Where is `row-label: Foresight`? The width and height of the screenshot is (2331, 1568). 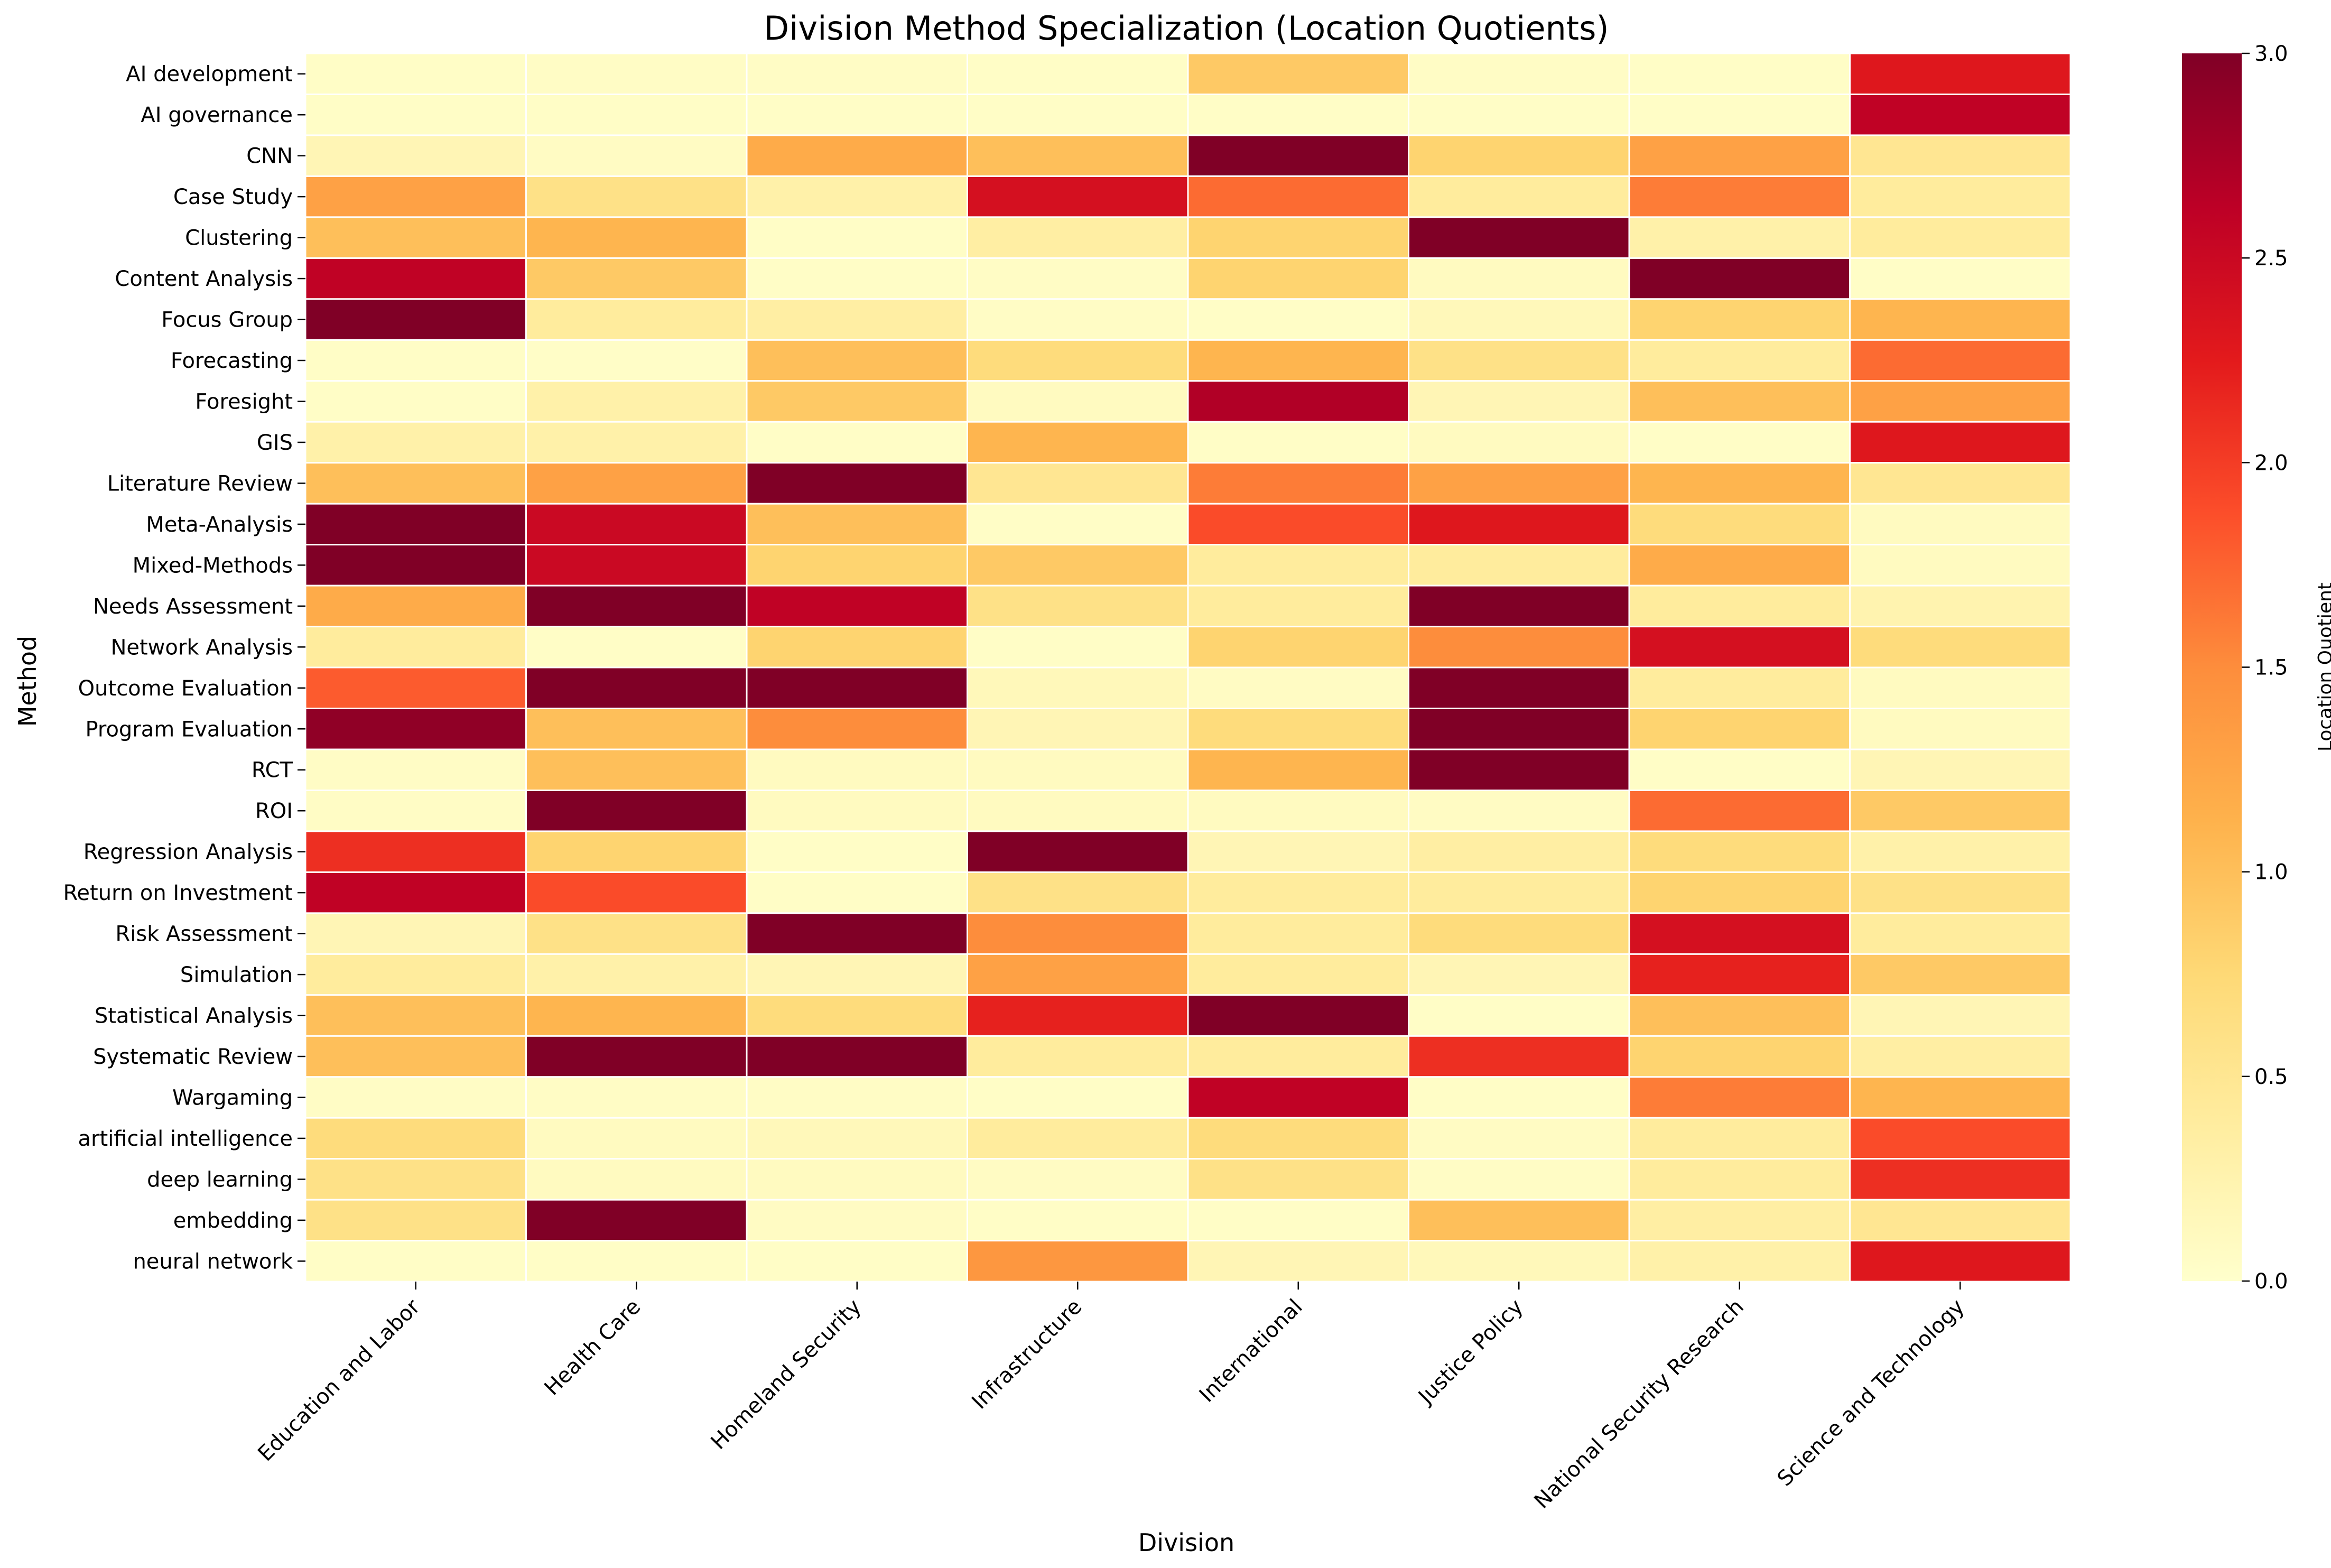 row-label: Foresight is located at coordinates (244, 402).